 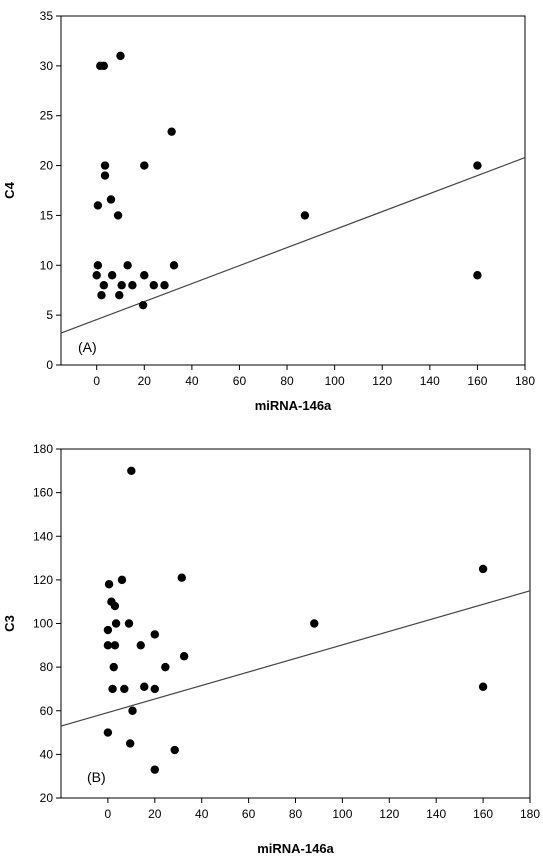 What do you see at coordinates (43, 493) in the screenshot?
I see `y-tick-label: 160` at bounding box center [43, 493].